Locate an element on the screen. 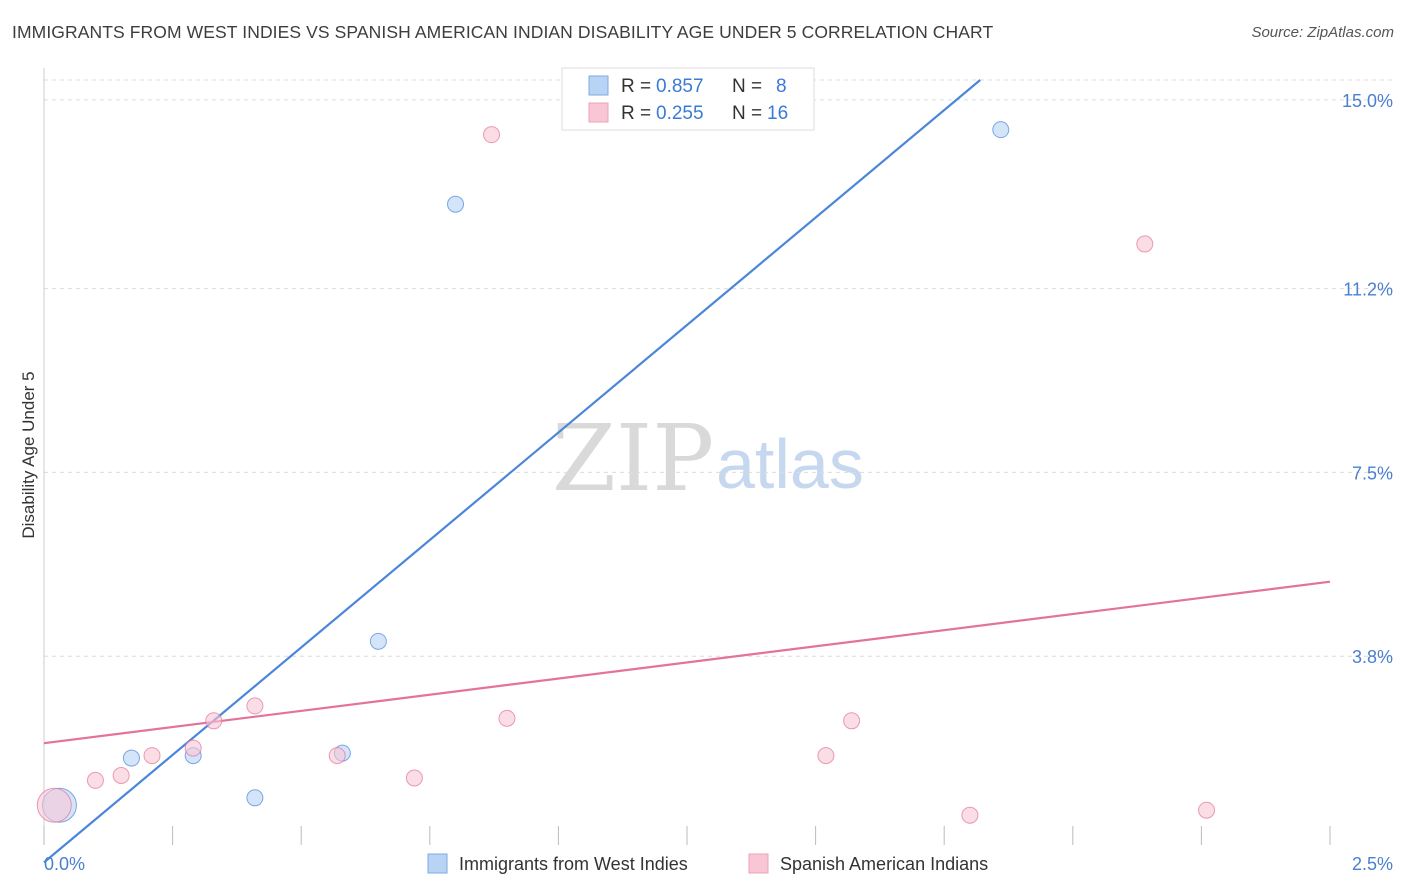  bottom-legend-swatch-west-indies is located at coordinates (437, 863).